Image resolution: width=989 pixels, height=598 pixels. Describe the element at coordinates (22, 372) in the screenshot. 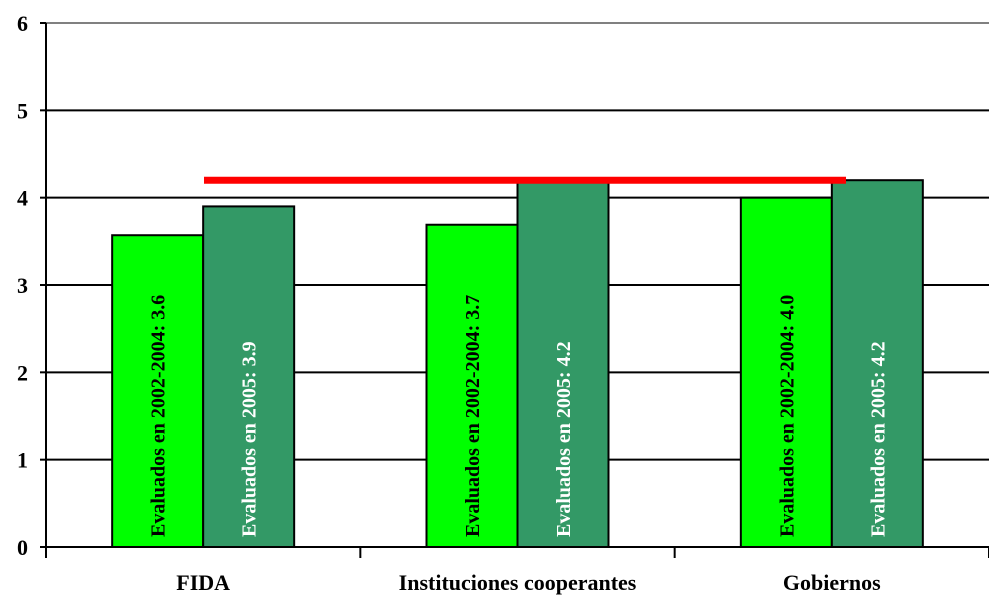

I see `y-tick-label: 2` at that location.